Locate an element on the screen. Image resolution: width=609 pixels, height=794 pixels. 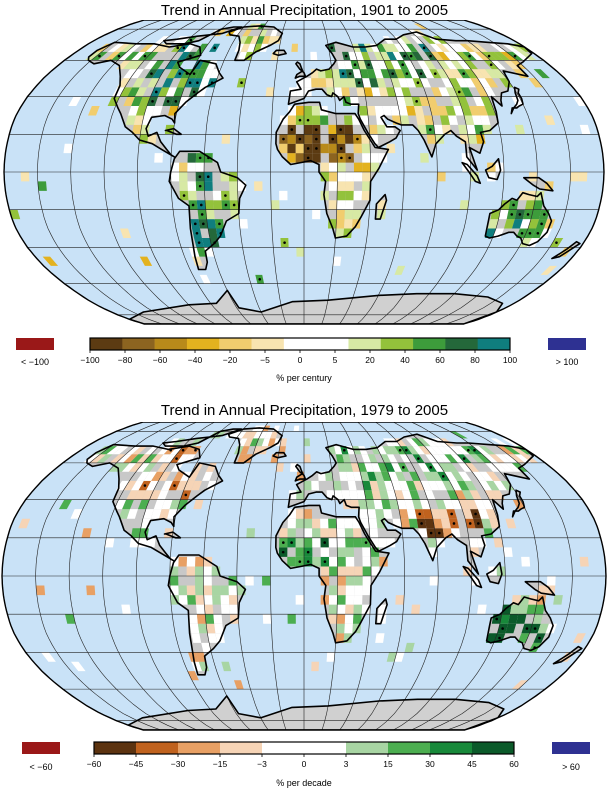
colorbar-tick-label: 60 is located at coordinates (514, 764).